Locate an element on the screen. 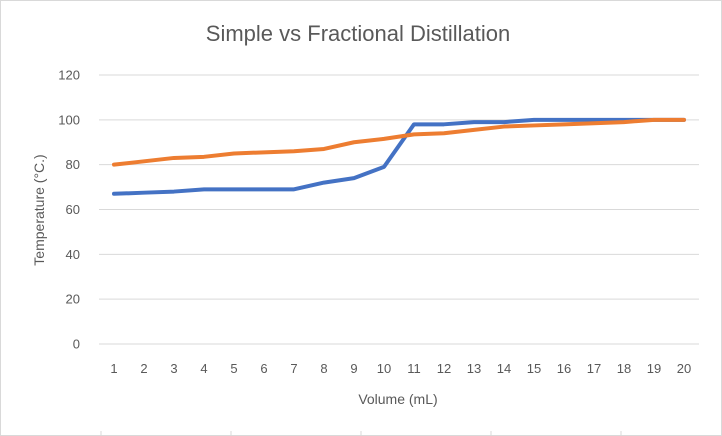 Image resolution: width=722 pixels, height=436 pixels. x-tick-label: 18 is located at coordinates (624, 368).